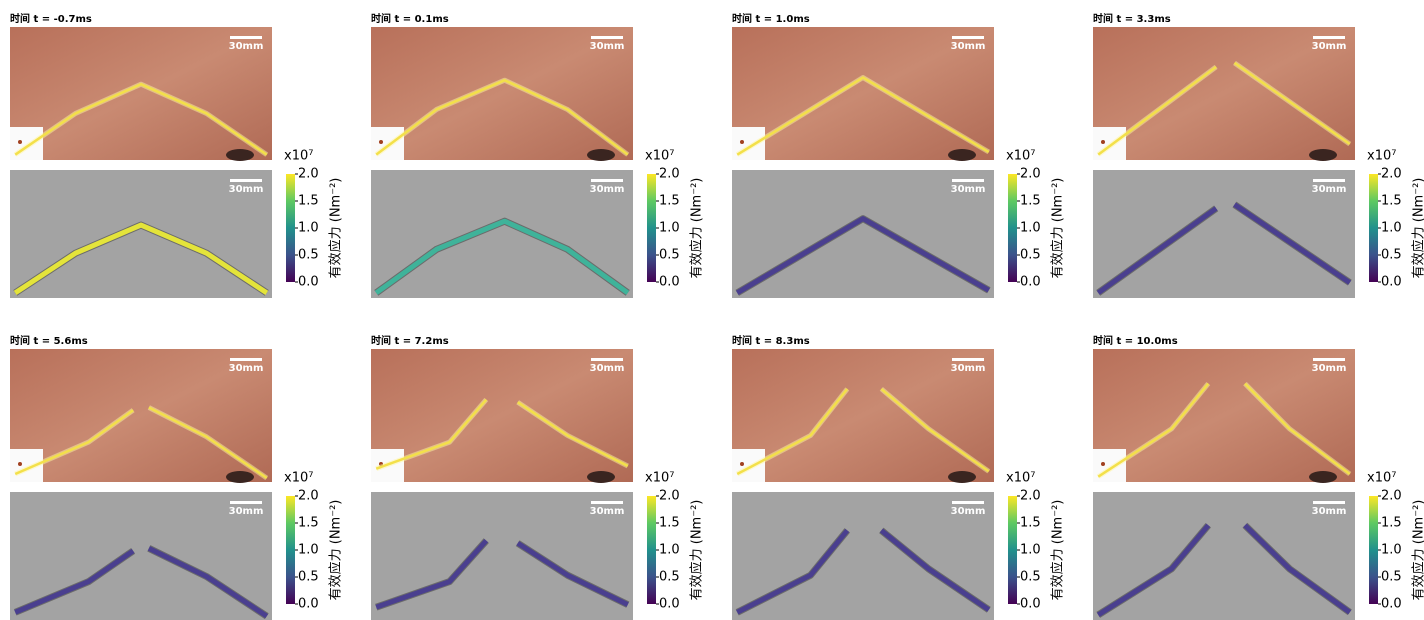 The width and height of the screenshot is (1424, 620). What do you see at coordinates (51, 18) in the screenshot?
I see `time-label: 时间 t = -0.7ms` at bounding box center [51, 18].